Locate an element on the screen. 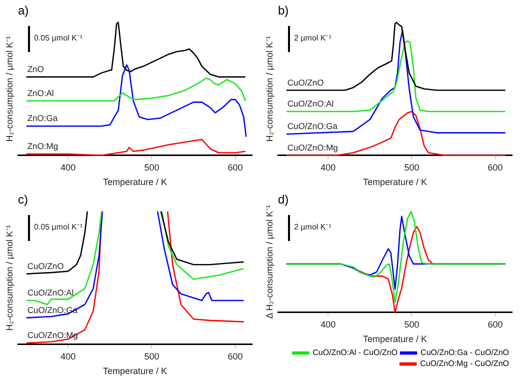 Image resolution: width=520 pixels, height=378 pixels. series-label: ZnO:Mg is located at coordinates (42, 146).